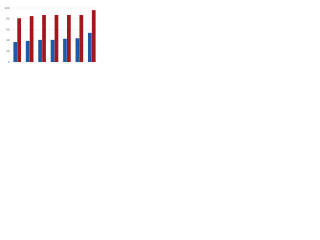 This screenshot has width=320, height=240. Describe the element at coordinates (8, 40) in the screenshot. I see `y-tick-label: 40` at that location.